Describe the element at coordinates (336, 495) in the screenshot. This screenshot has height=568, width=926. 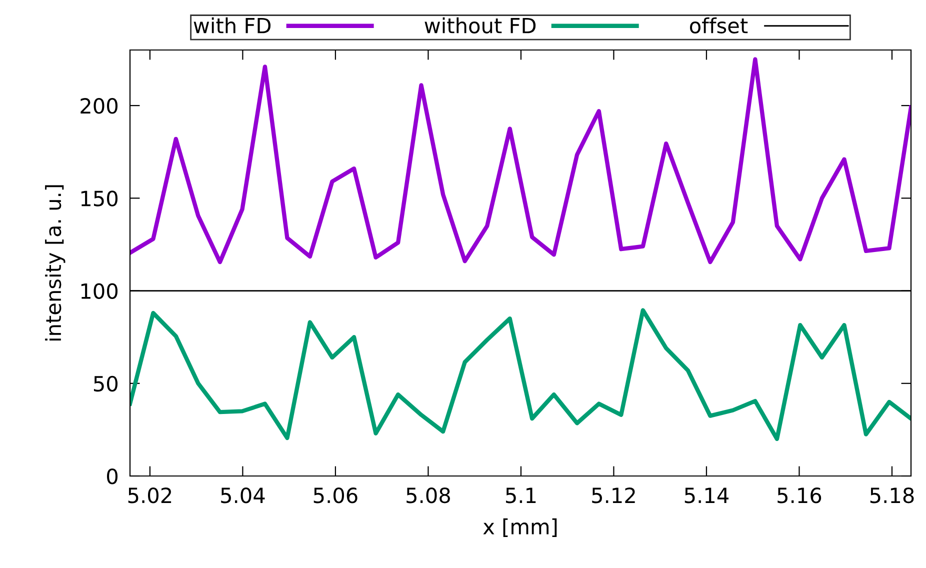
I see `x-tick-label: 5.06` at that location.